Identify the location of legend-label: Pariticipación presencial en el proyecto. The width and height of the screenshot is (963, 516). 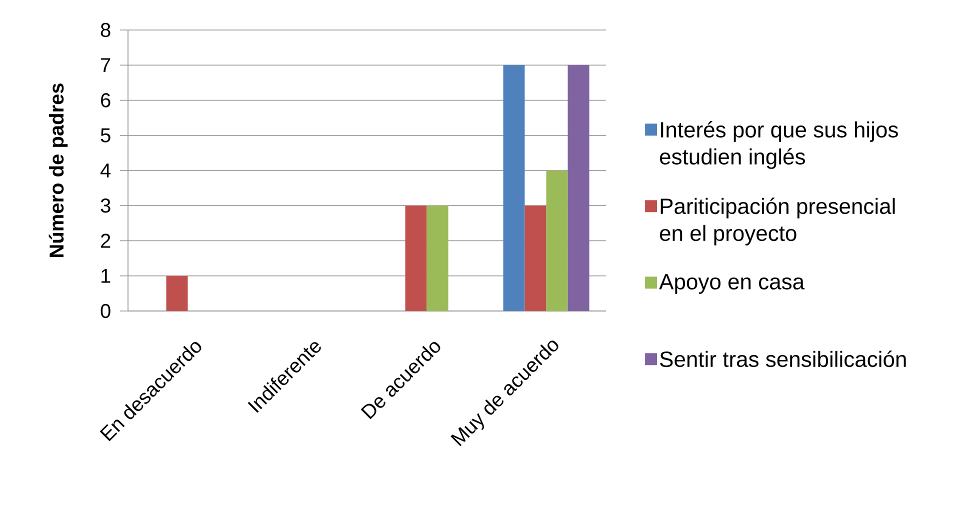
(777, 222).